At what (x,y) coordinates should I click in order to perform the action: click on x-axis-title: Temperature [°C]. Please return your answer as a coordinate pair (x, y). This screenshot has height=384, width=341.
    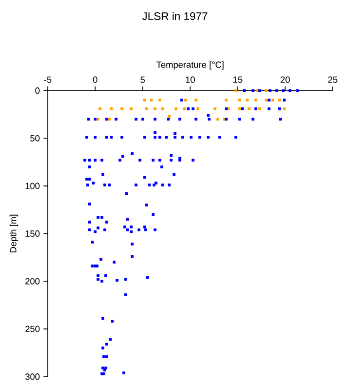
    Looking at the image, I should click on (190, 65).